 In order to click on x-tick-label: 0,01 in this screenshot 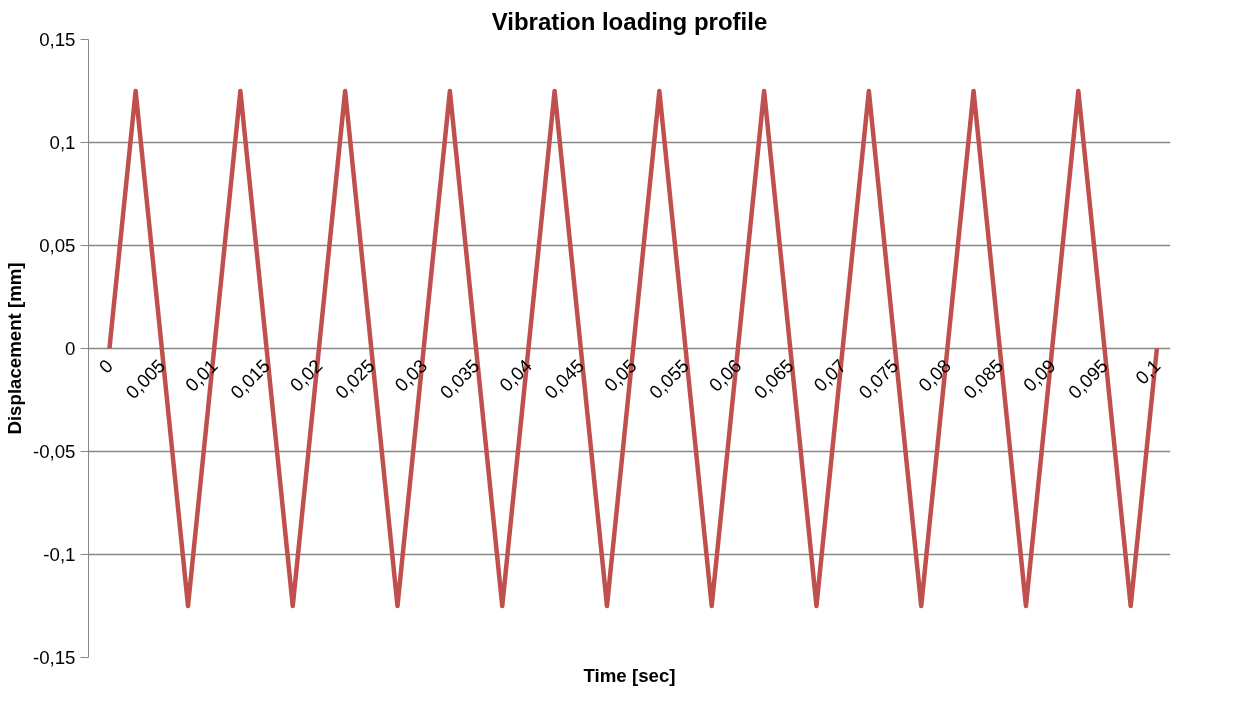, I will do `click(201, 375)`.